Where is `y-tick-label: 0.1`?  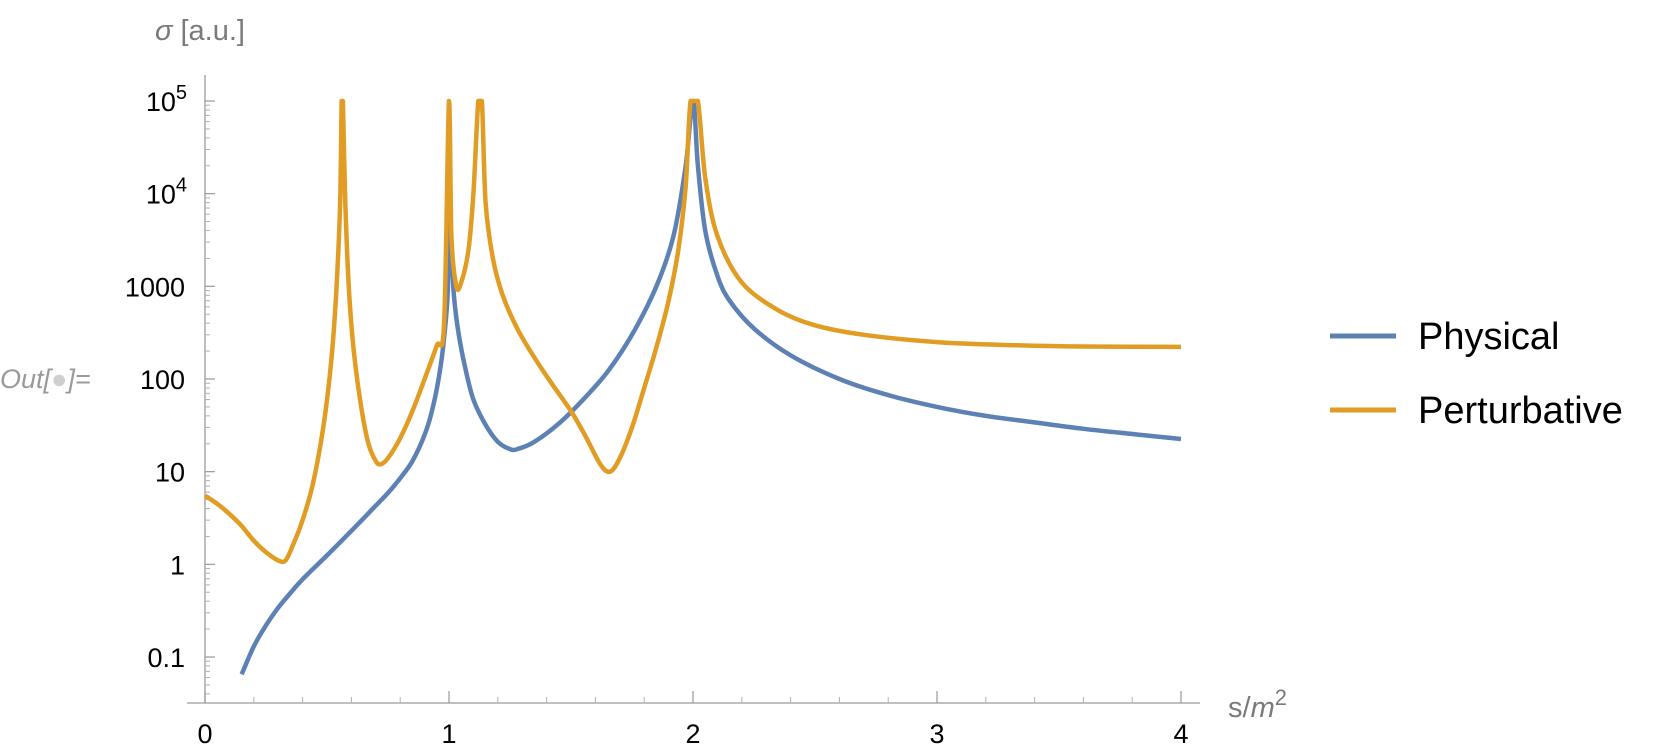 y-tick-label: 0.1 is located at coordinates (166, 658).